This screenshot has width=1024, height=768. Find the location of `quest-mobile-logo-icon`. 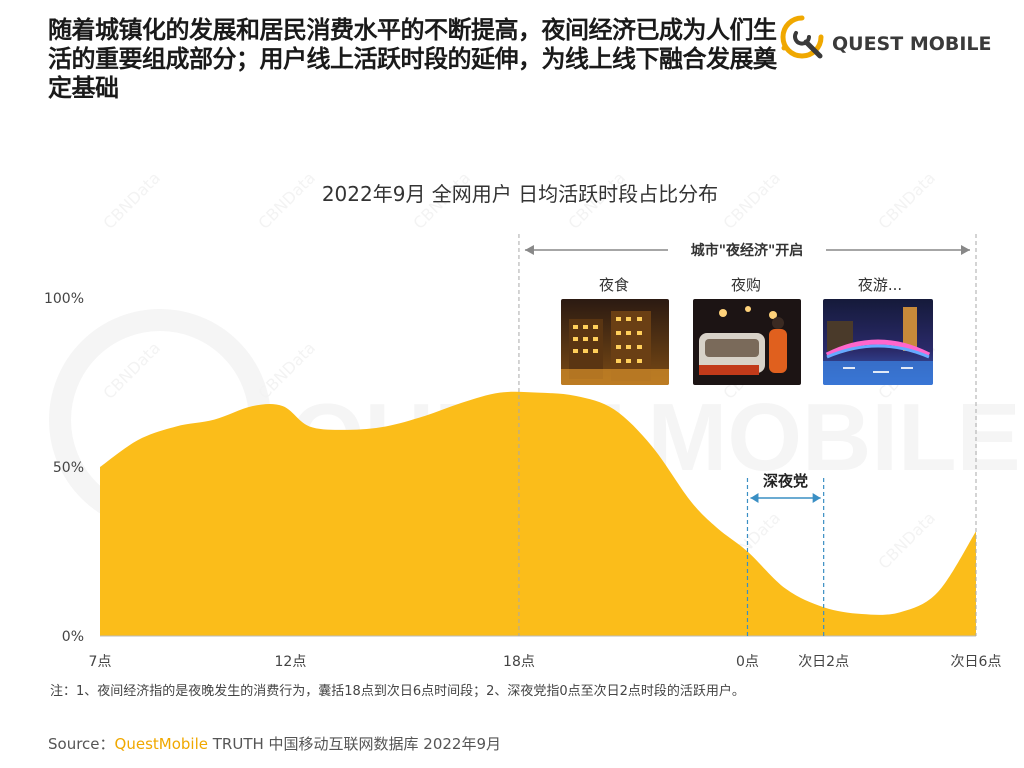

quest-mobile-logo-icon is located at coordinates (802, 37).